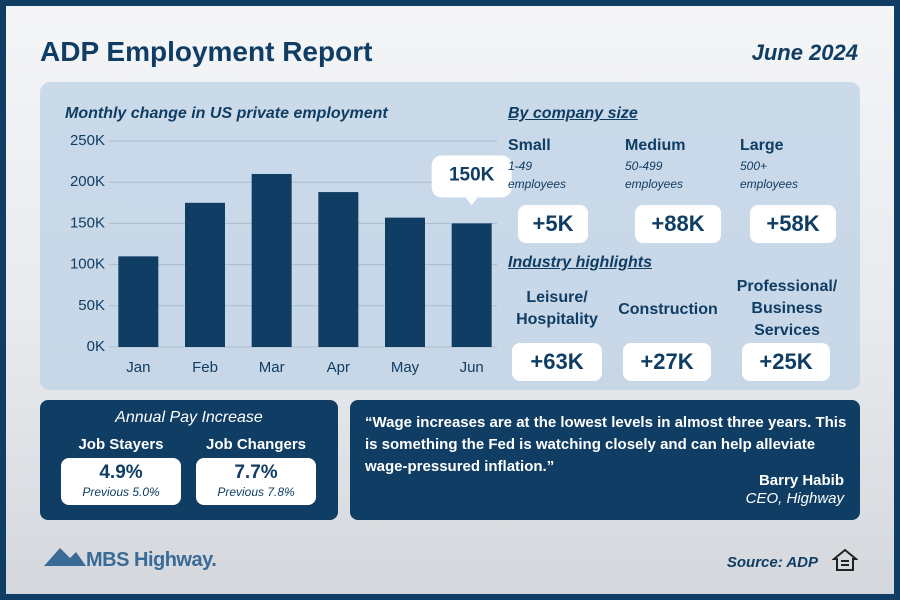 The image size is (900, 600). What do you see at coordinates (772, 562) in the screenshot?
I see `source: Source: ADP` at bounding box center [772, 562].